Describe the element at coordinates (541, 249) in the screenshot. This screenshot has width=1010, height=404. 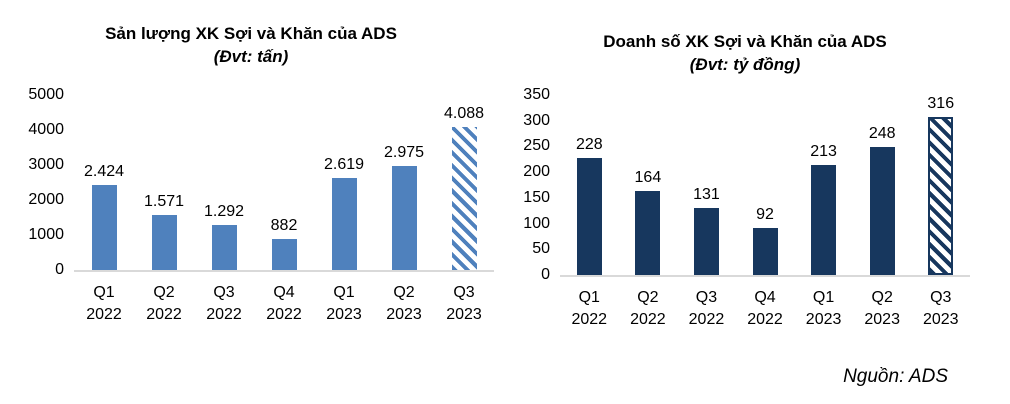
I see `y-tick-label: 50` at that location.